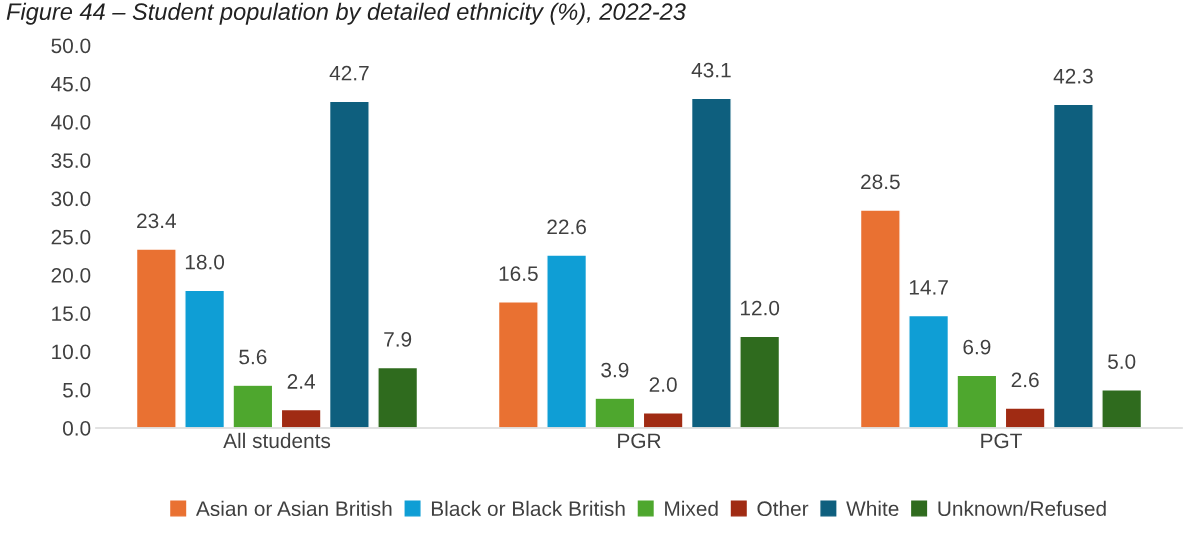 This screenshot has height=535, width=1200. What do you see at coordinates (71, 46) in the screenshot?
I see `y-tick-label: 50.0` at bounding box center [71, 46].